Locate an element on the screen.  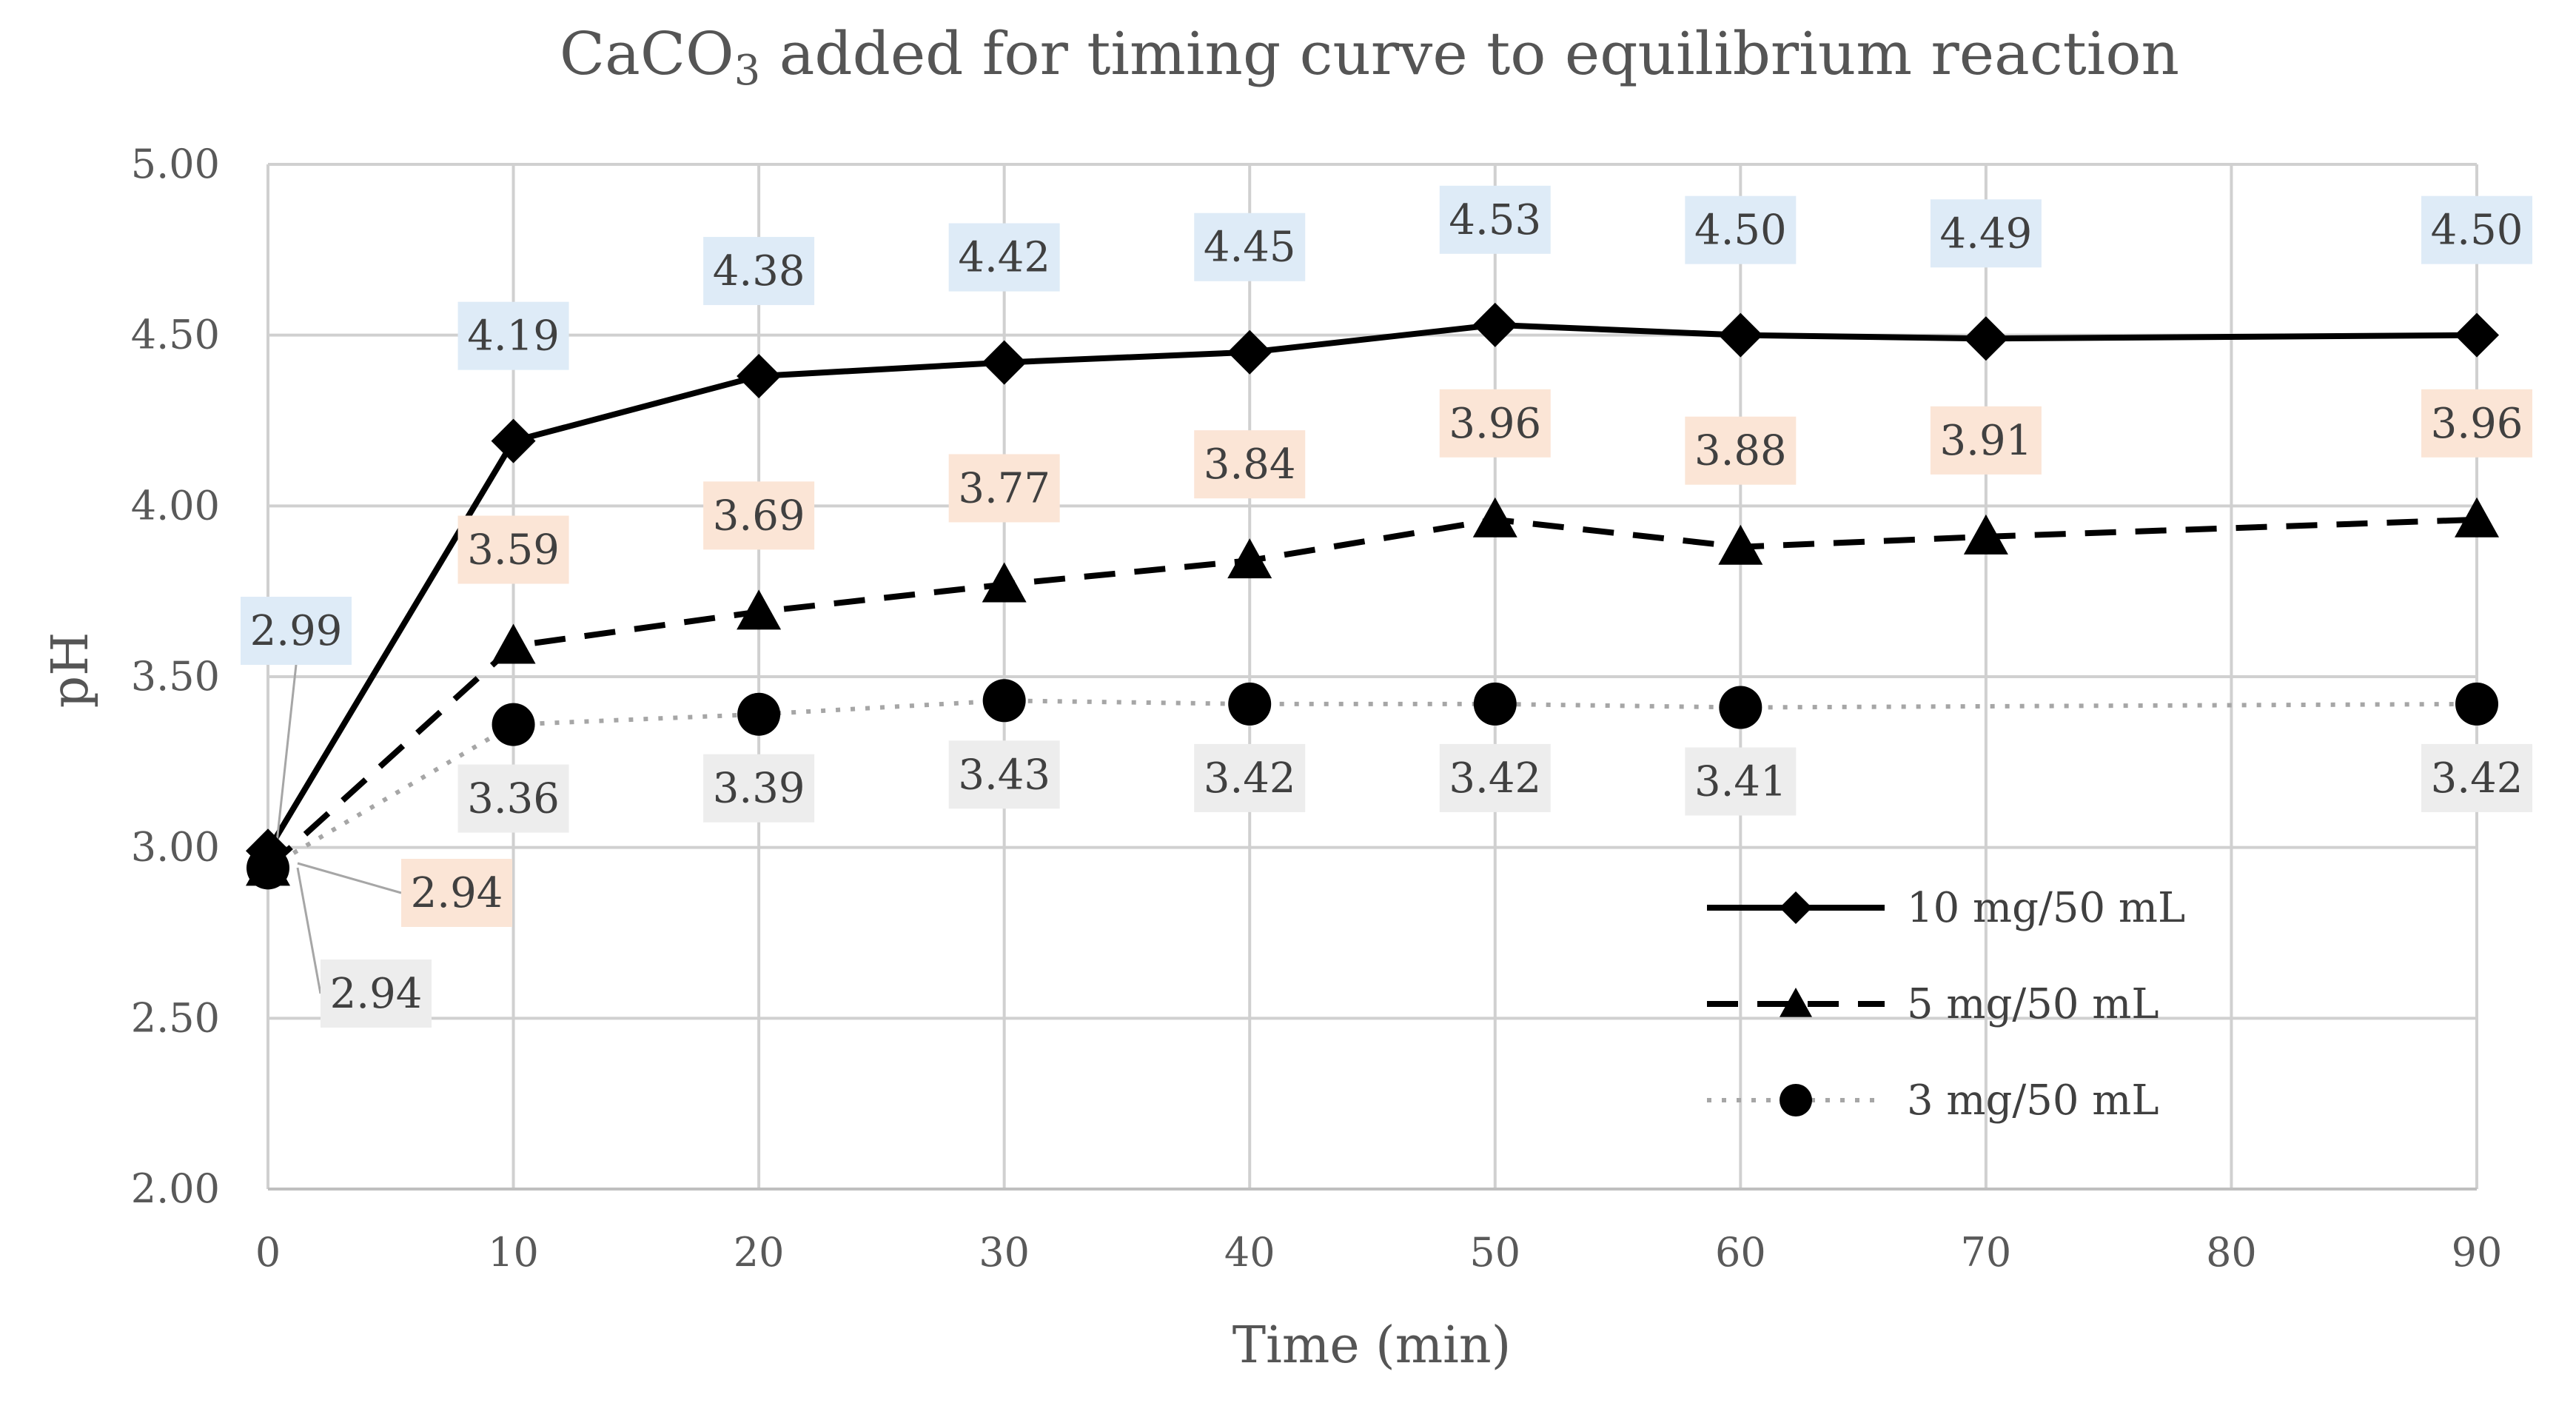
legend: 10 mg/50 mL 5 mg/50 mL 3 mg/50 mL is located at coordinates (1946, 1004).